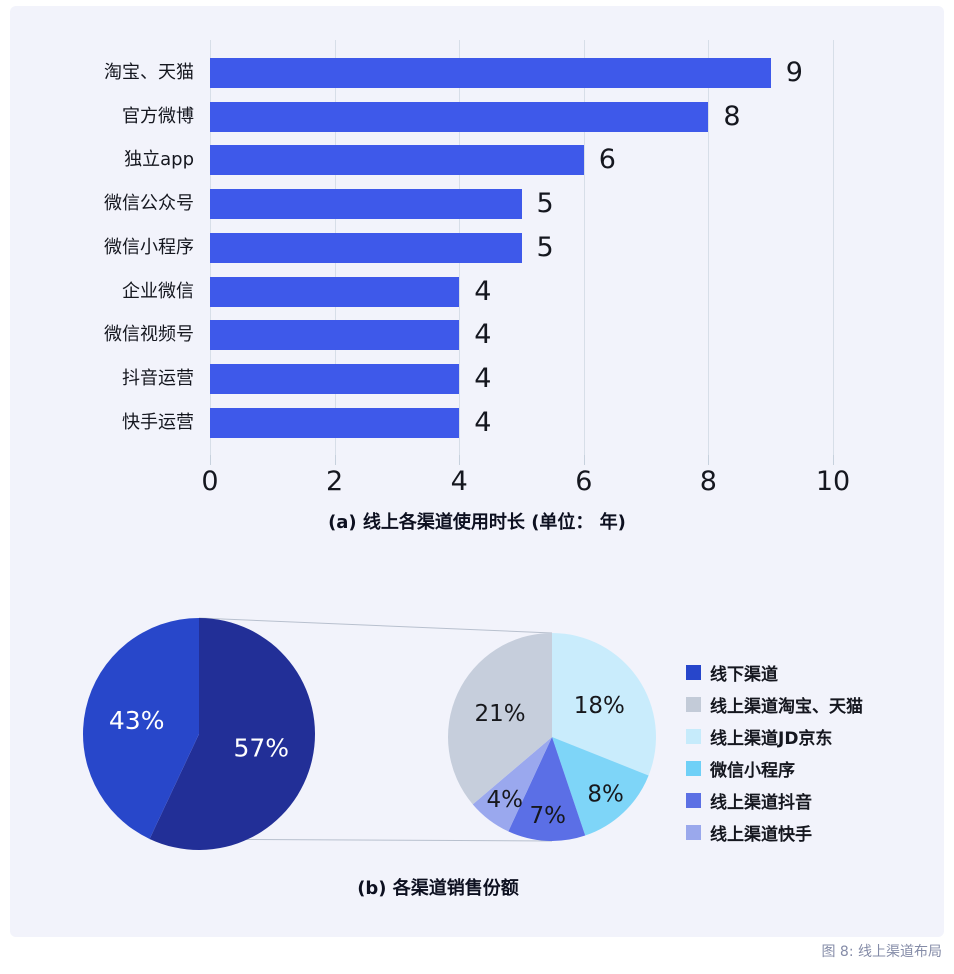 This screenshot has height=974, width=954. Describe the element at coordinates (149, 334) in the screenshot. I see `bar-category-label: 微信视频号` at that location.